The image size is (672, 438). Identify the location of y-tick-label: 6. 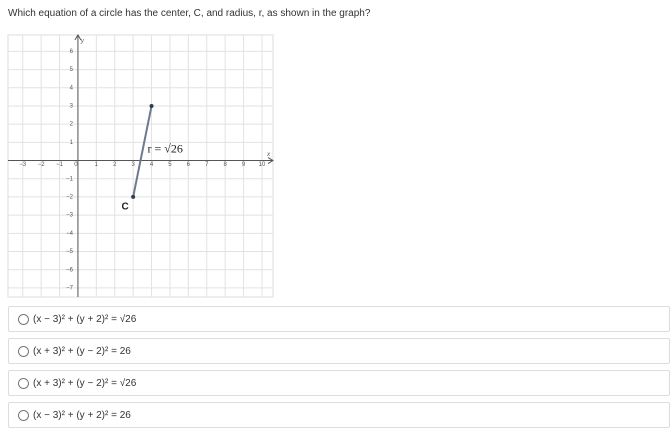
(72, 52).